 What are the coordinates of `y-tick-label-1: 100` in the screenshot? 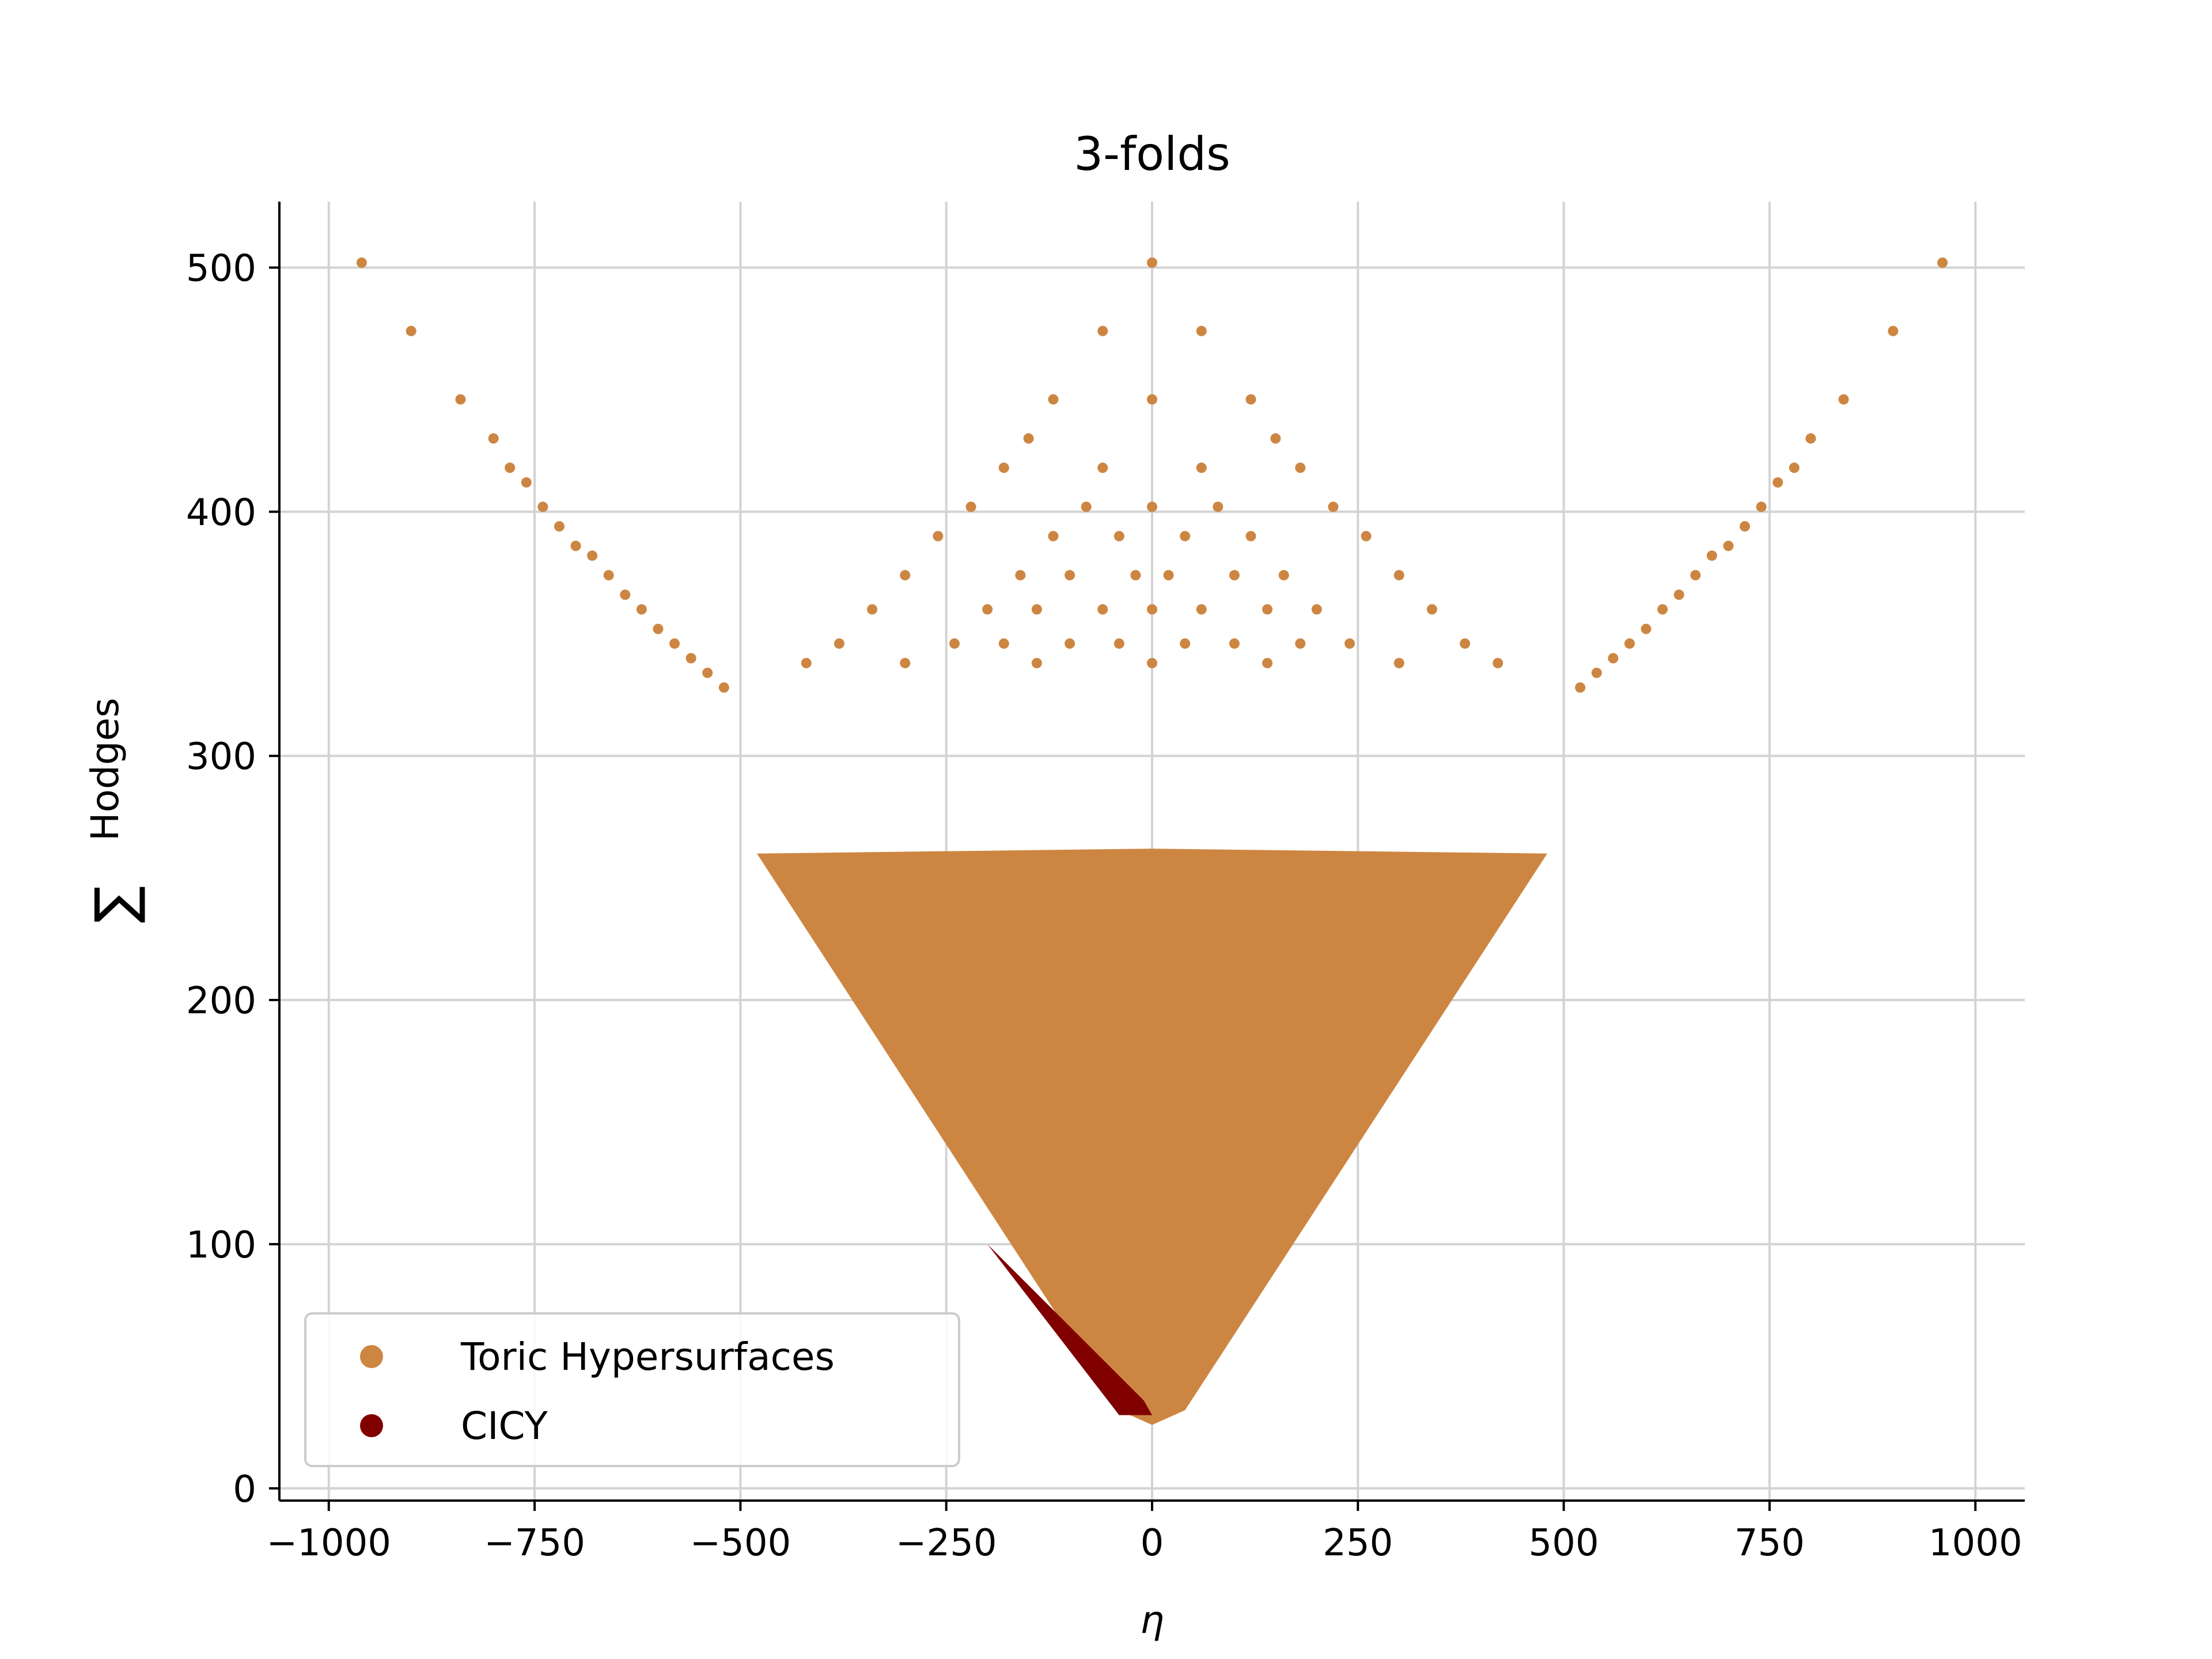 It's located at (221, 1245).